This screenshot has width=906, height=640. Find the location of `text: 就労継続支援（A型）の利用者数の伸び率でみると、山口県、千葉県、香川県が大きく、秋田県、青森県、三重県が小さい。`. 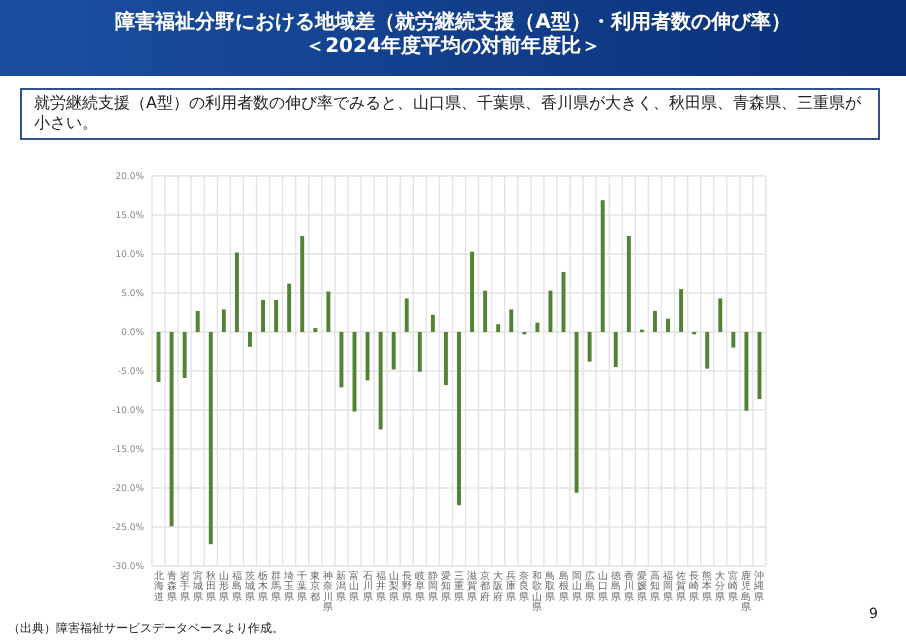

text: 就労継続支援（A型）の利用者数の伸び率でみると、山口県、千葉県、香川県が大きく、秋田県、青森県、三重県が小さい。 is located at coordinates (448, 114).